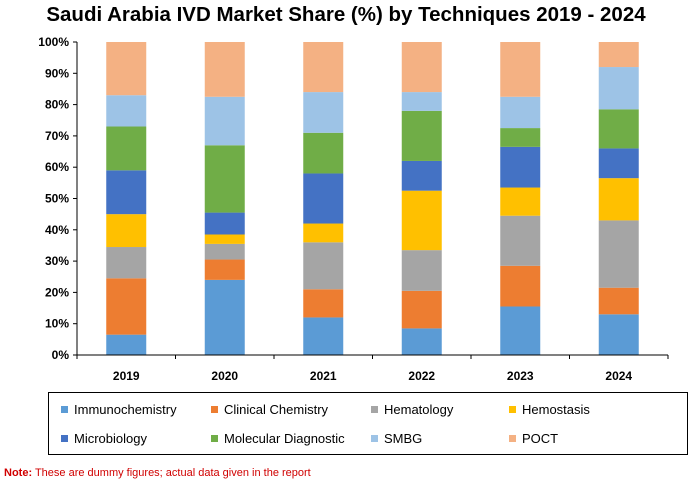 The width and height of the screenshot is (692, 492). I want to click on legend-label: Microbiology, so click(110, 438).